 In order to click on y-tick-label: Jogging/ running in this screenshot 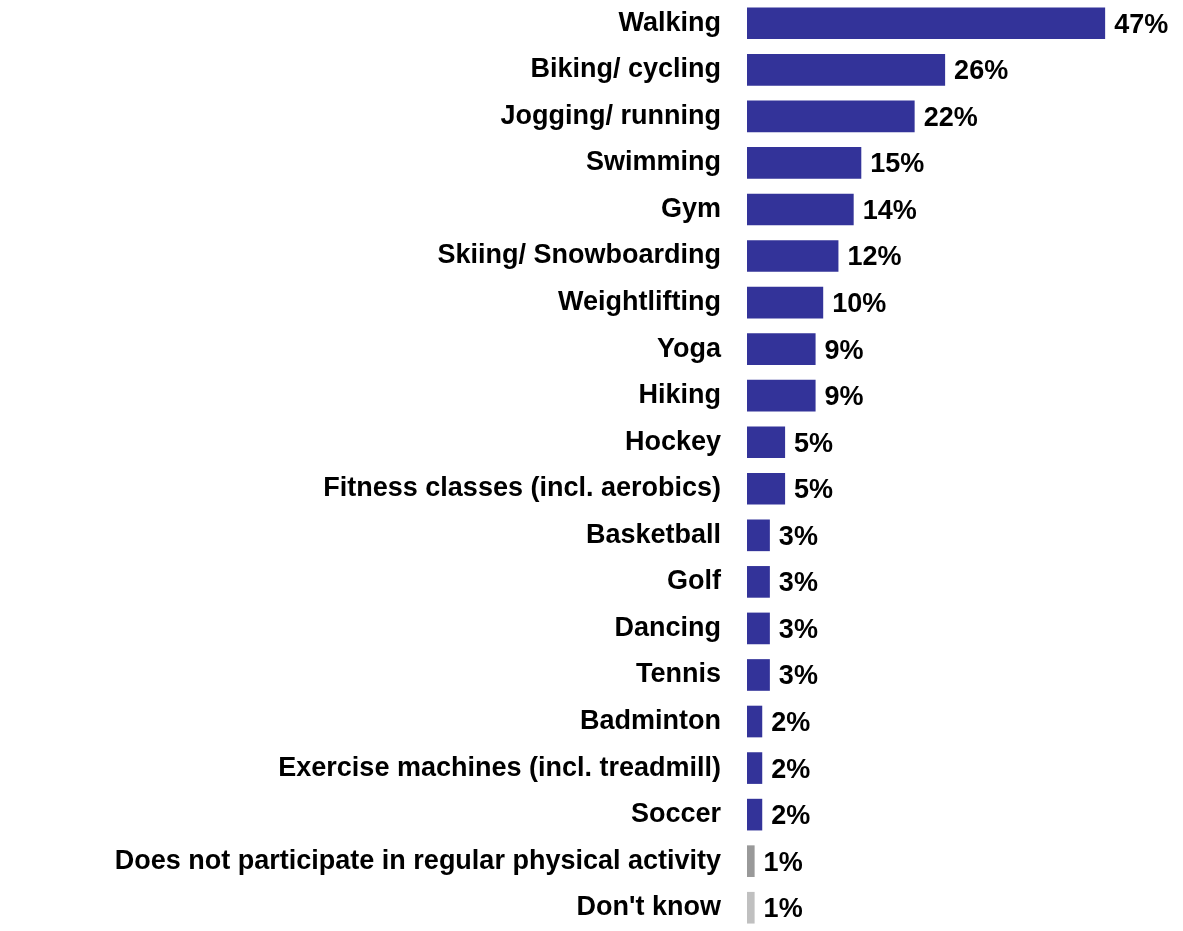, I will do `click(610, 114)`.